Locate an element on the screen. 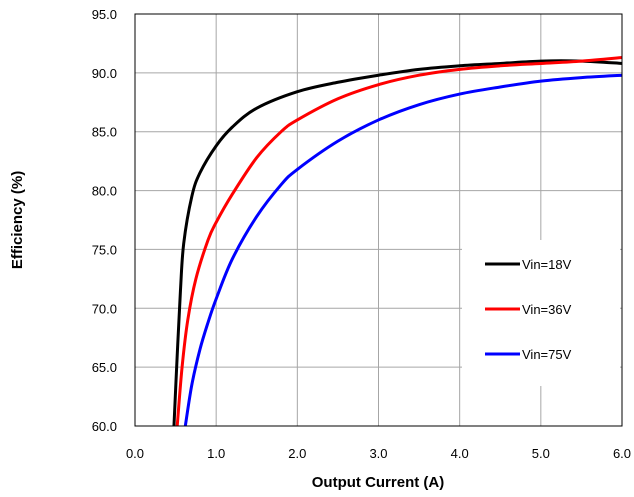  legend-label-1: Vin=18V is located at coordinates (547, 264).